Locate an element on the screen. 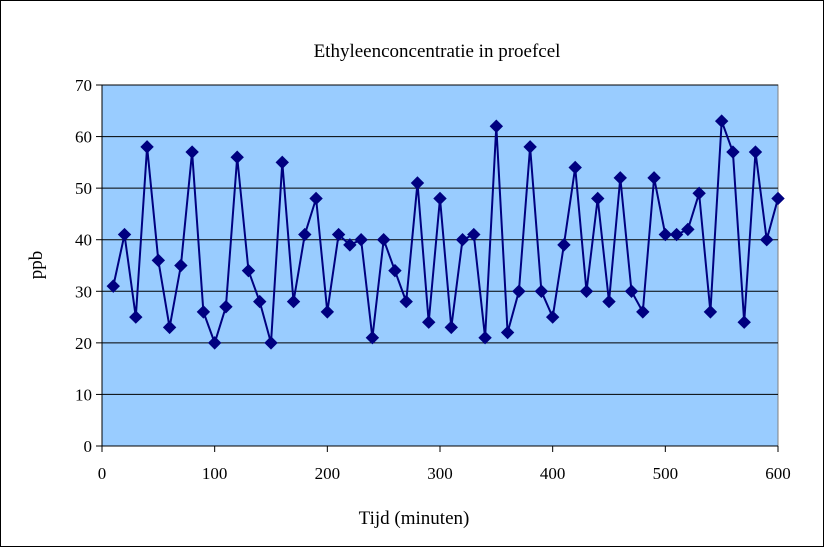 The image size is (824, 547). x-tick-label: 0 is located at coordinates (102, 473).